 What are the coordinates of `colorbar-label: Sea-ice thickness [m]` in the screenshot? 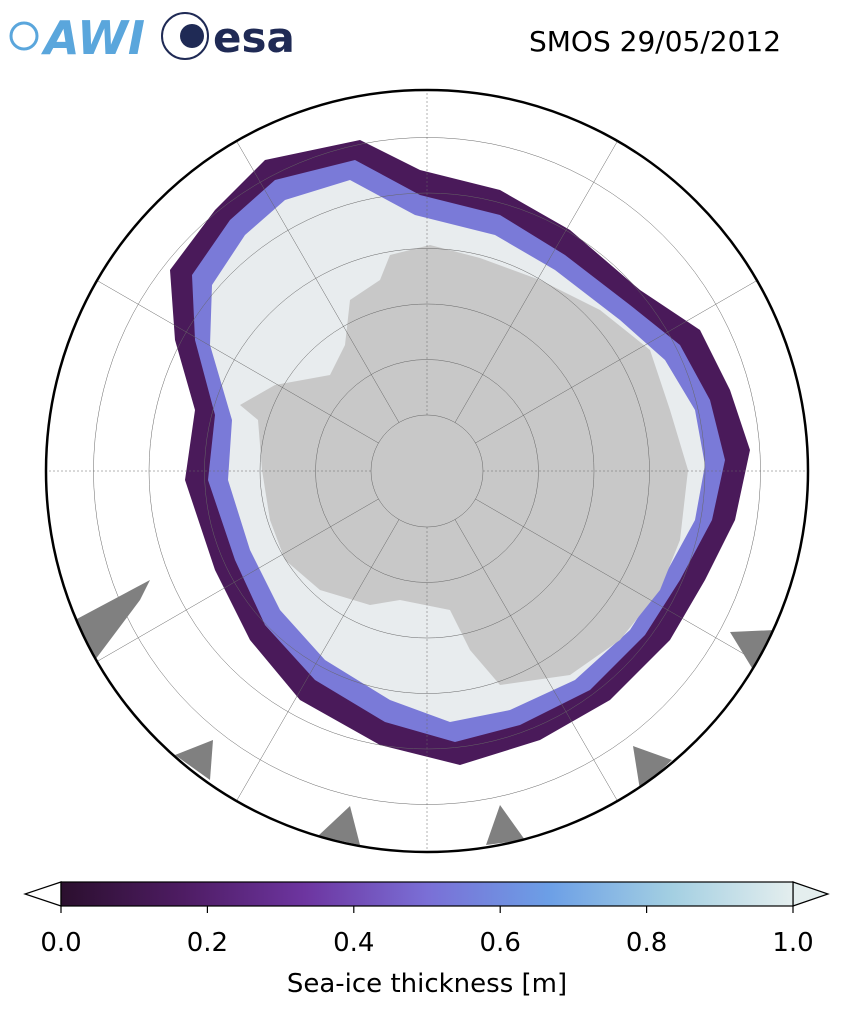 It's located at (427, 984).